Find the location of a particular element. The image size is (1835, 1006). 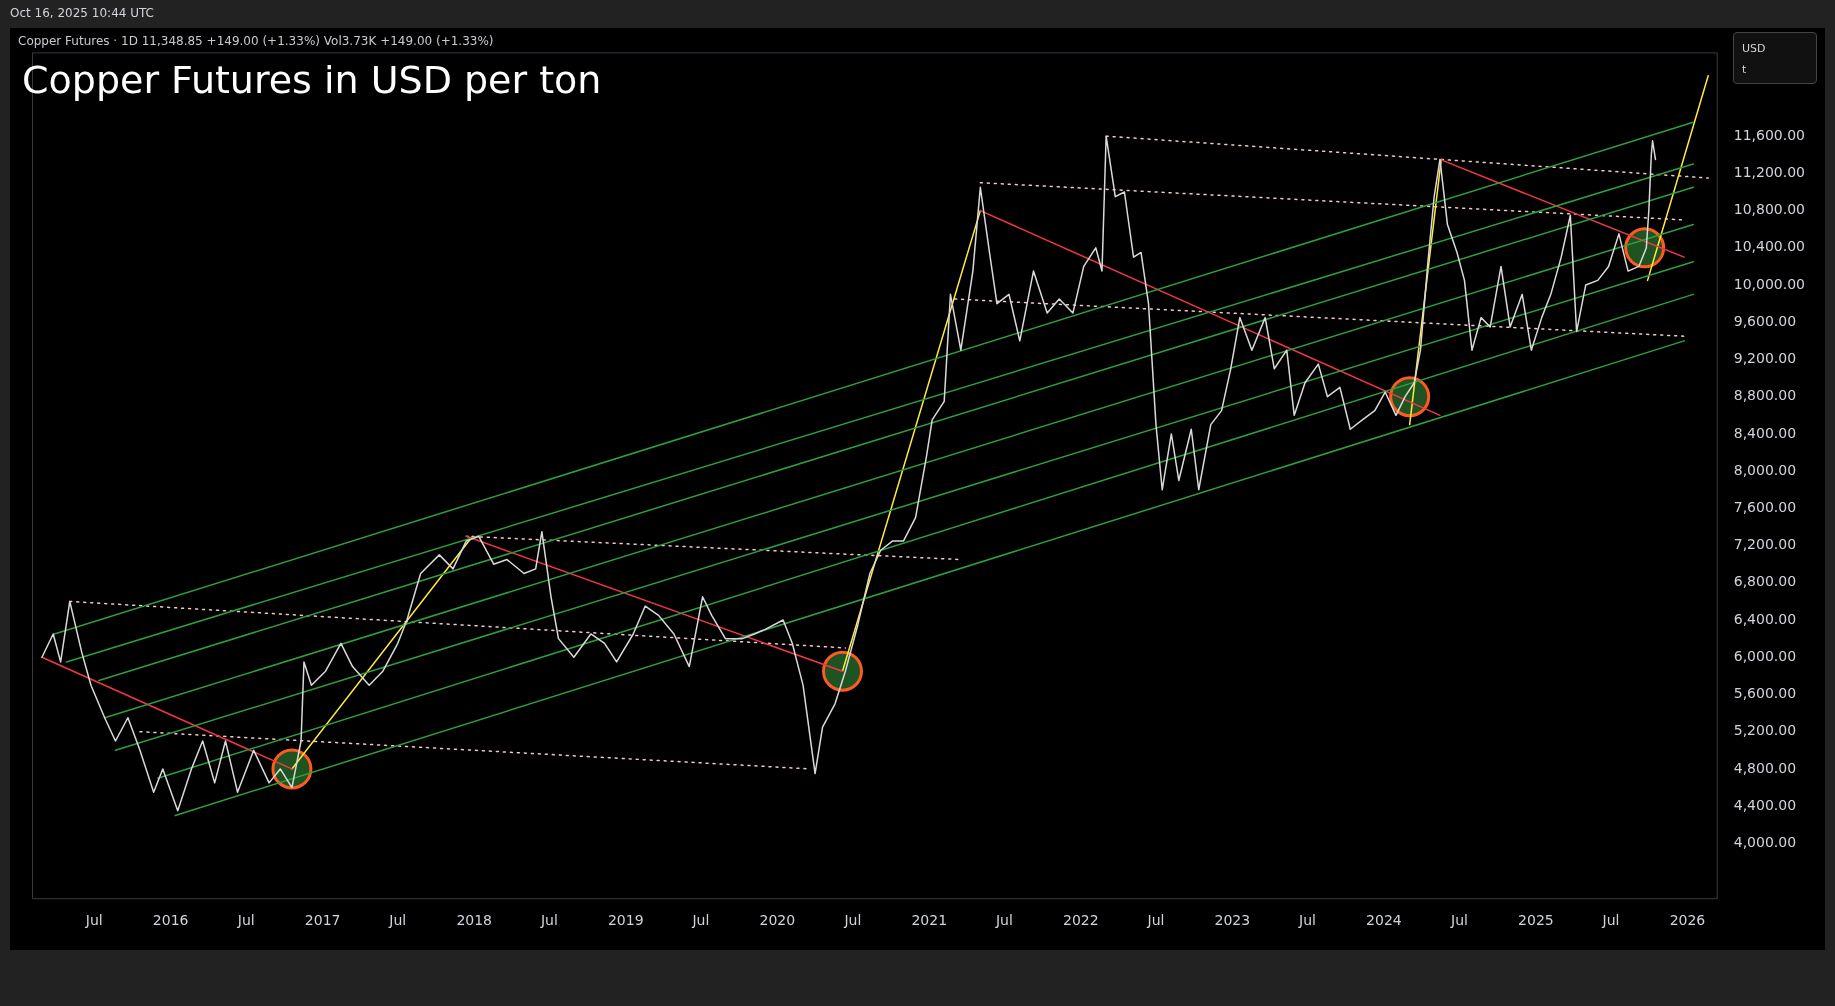

x-tick-label: 2026 is located at coordinates (1687, 920).